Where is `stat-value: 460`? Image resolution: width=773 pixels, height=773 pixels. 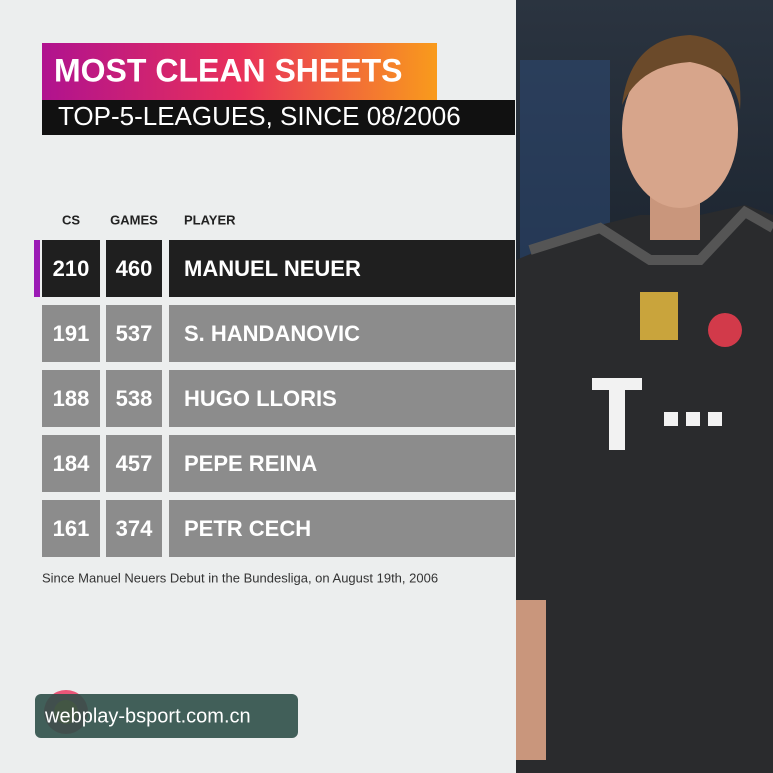
stat-value: 460 is located at coordinates (134, 268).